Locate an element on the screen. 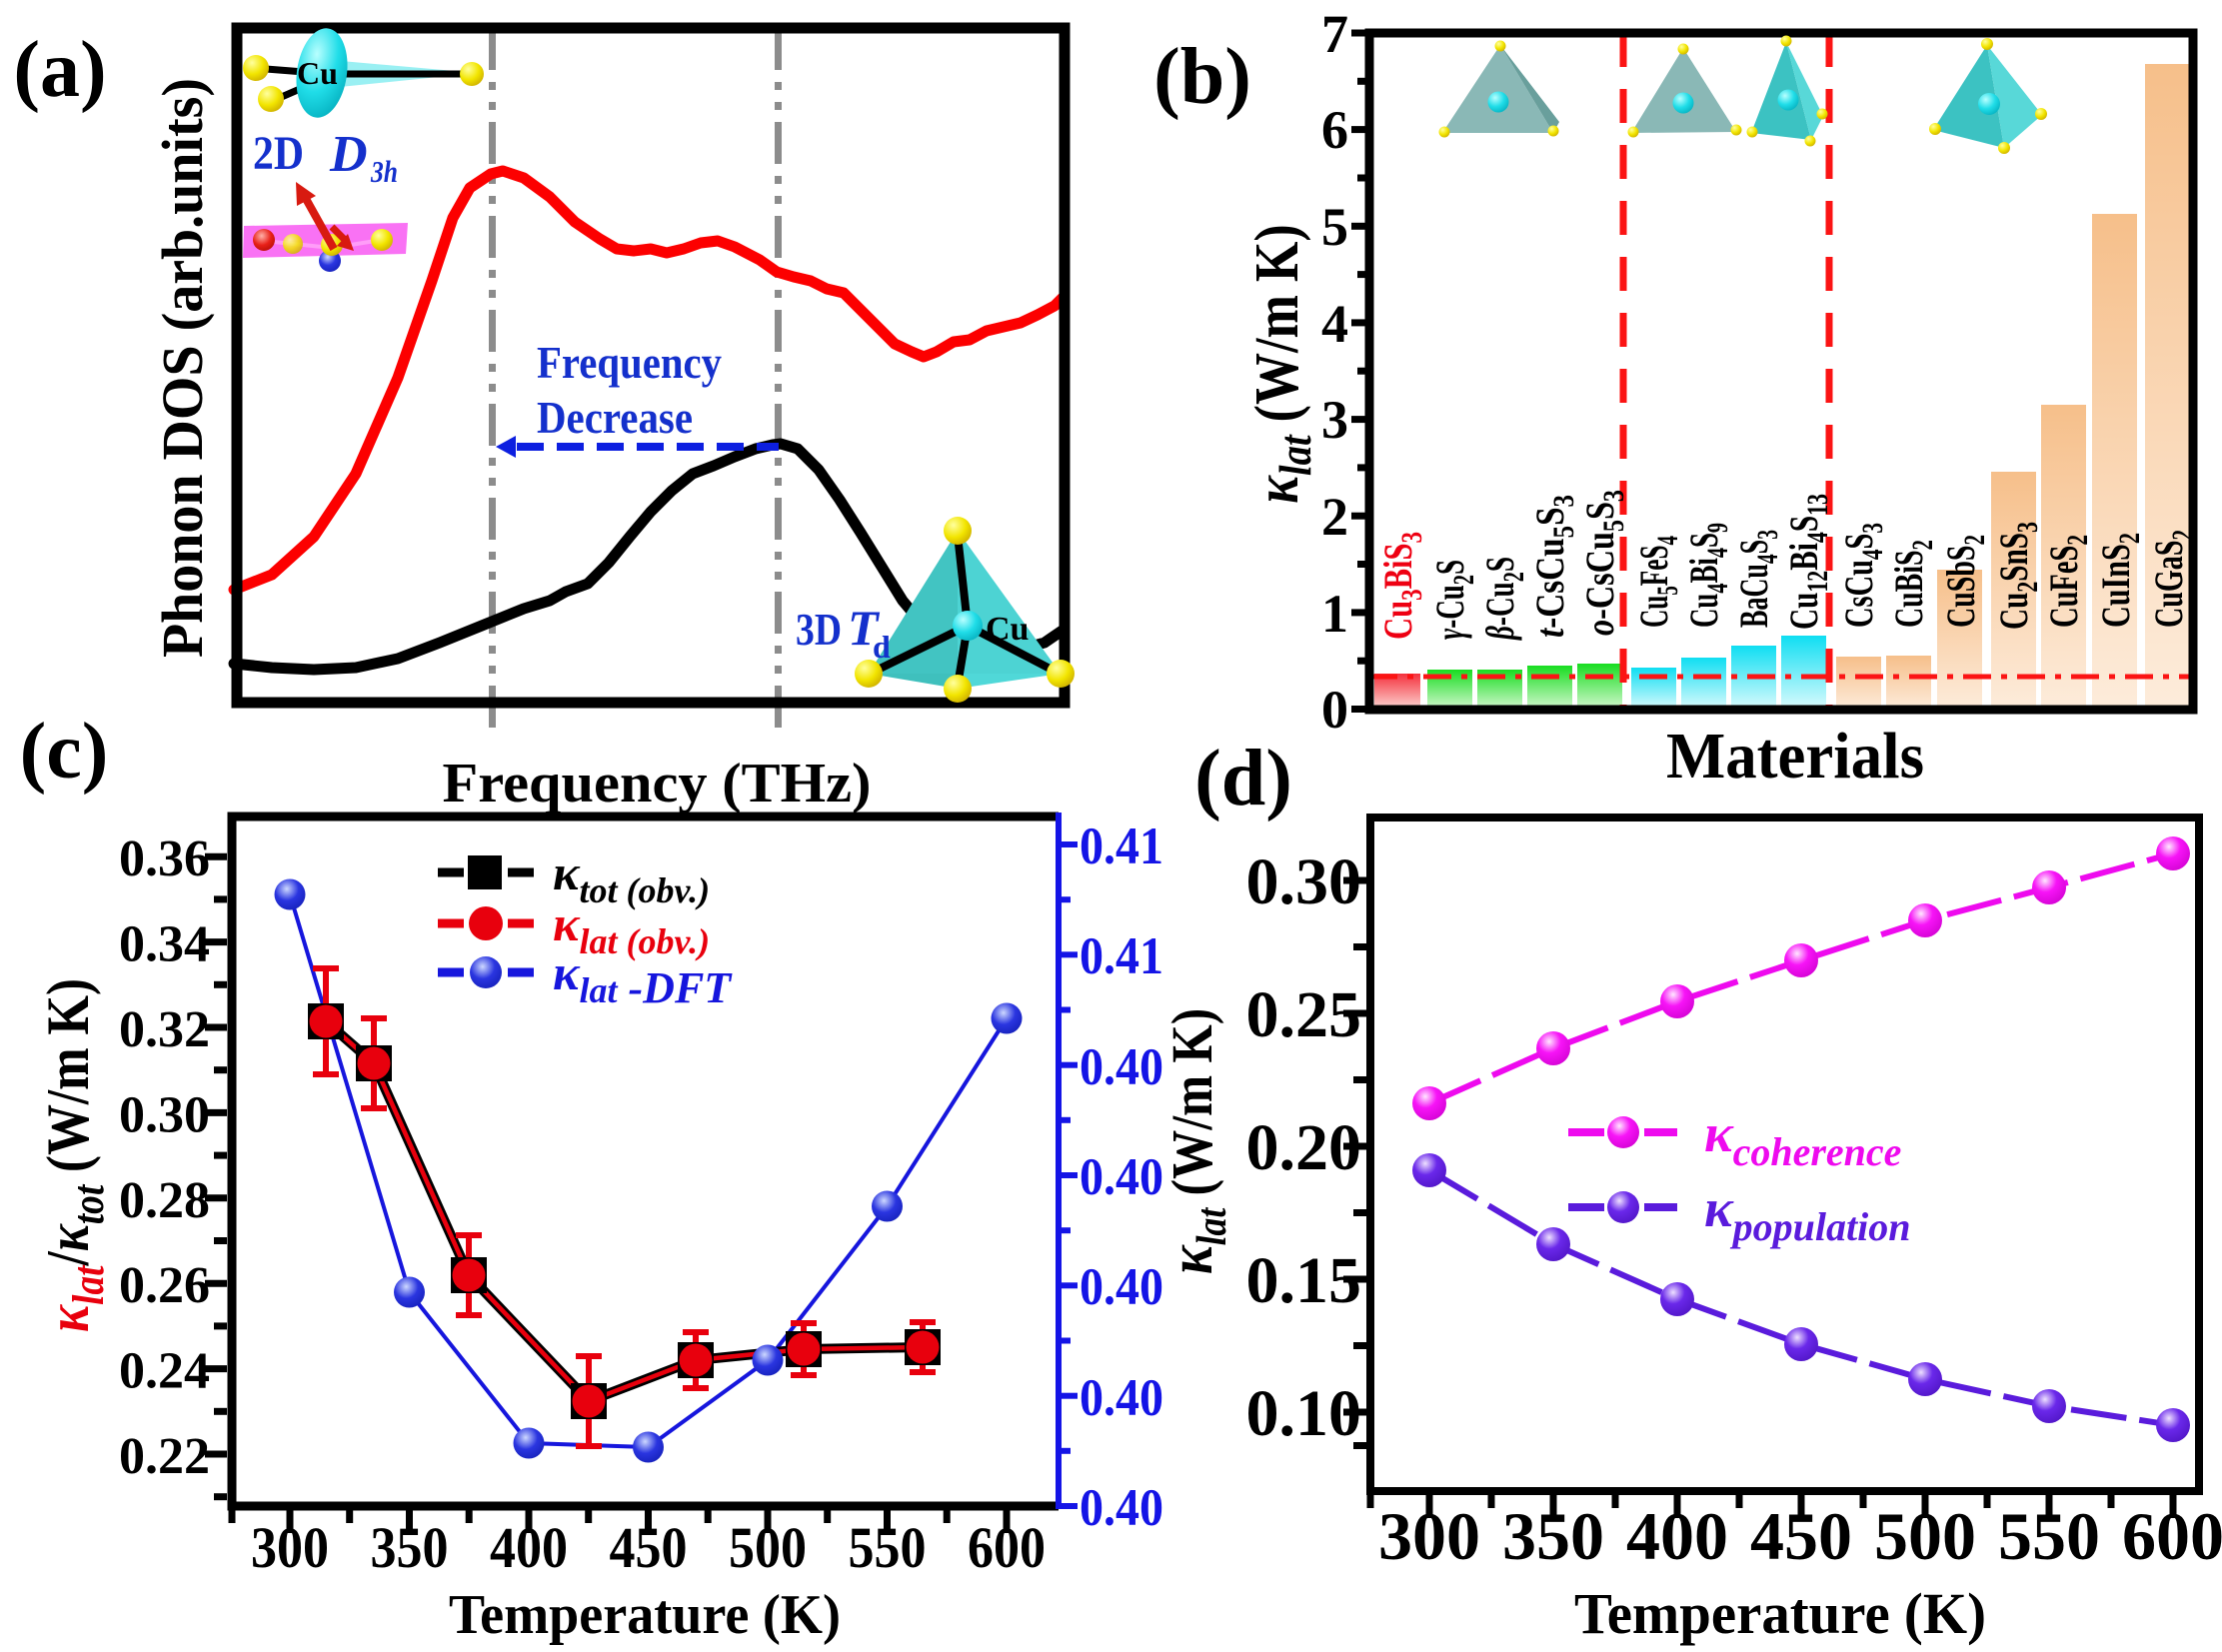 The height and width of the screenshot is (1652, 2222). svg-text: 3D is located at coordinates (819, 629).